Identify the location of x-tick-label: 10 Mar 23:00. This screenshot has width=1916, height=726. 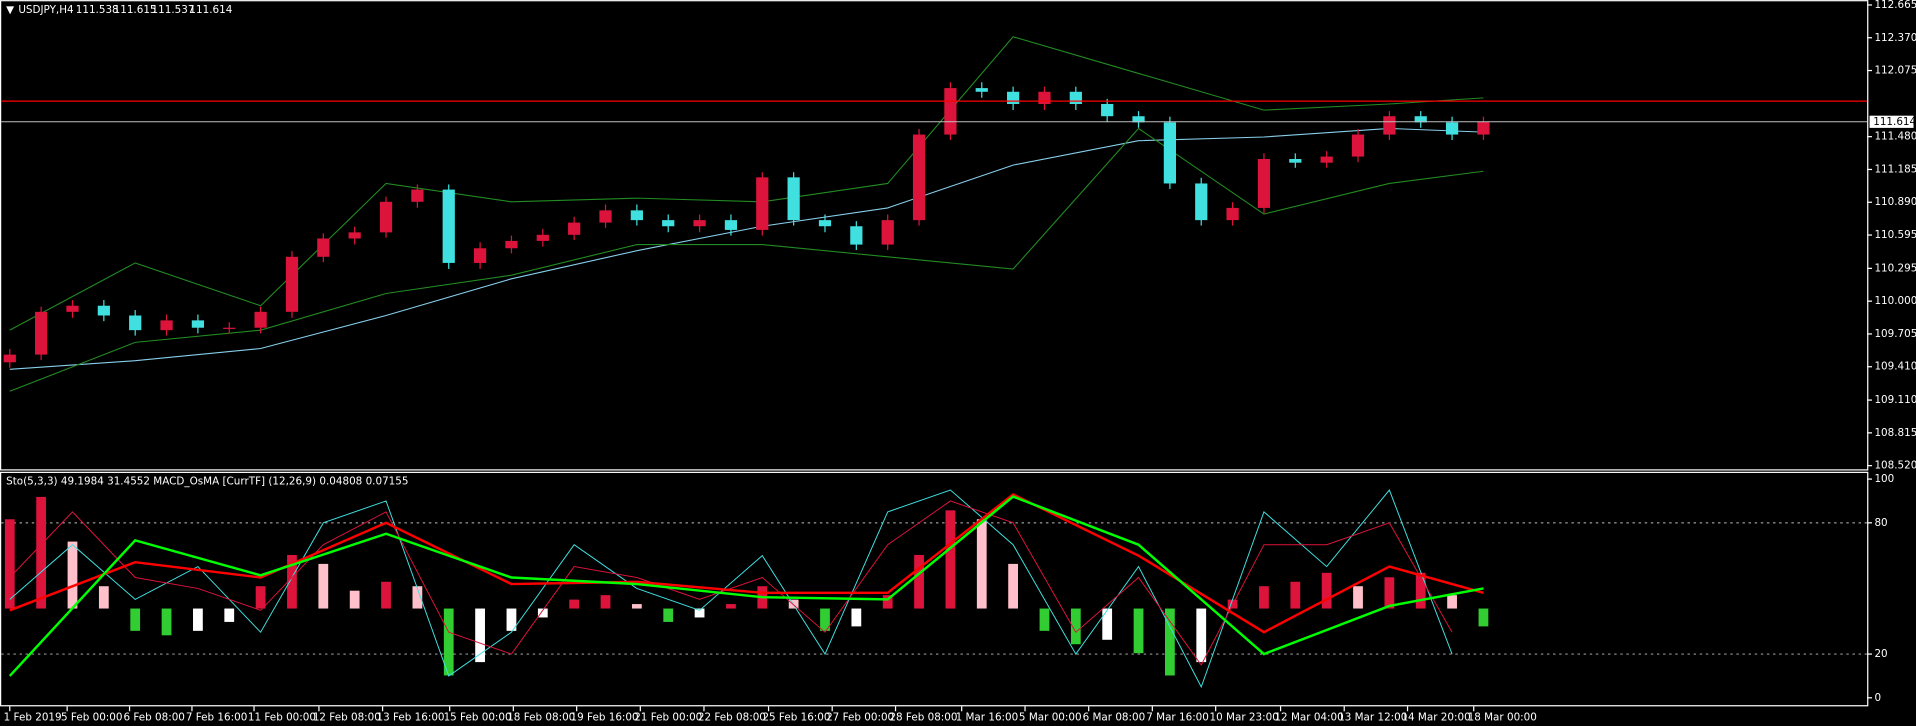
(1244, 717).